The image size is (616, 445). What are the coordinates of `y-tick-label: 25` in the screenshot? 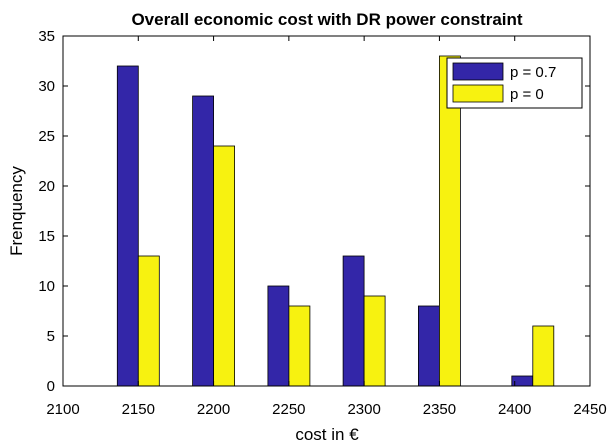 It's located at (46, 136).